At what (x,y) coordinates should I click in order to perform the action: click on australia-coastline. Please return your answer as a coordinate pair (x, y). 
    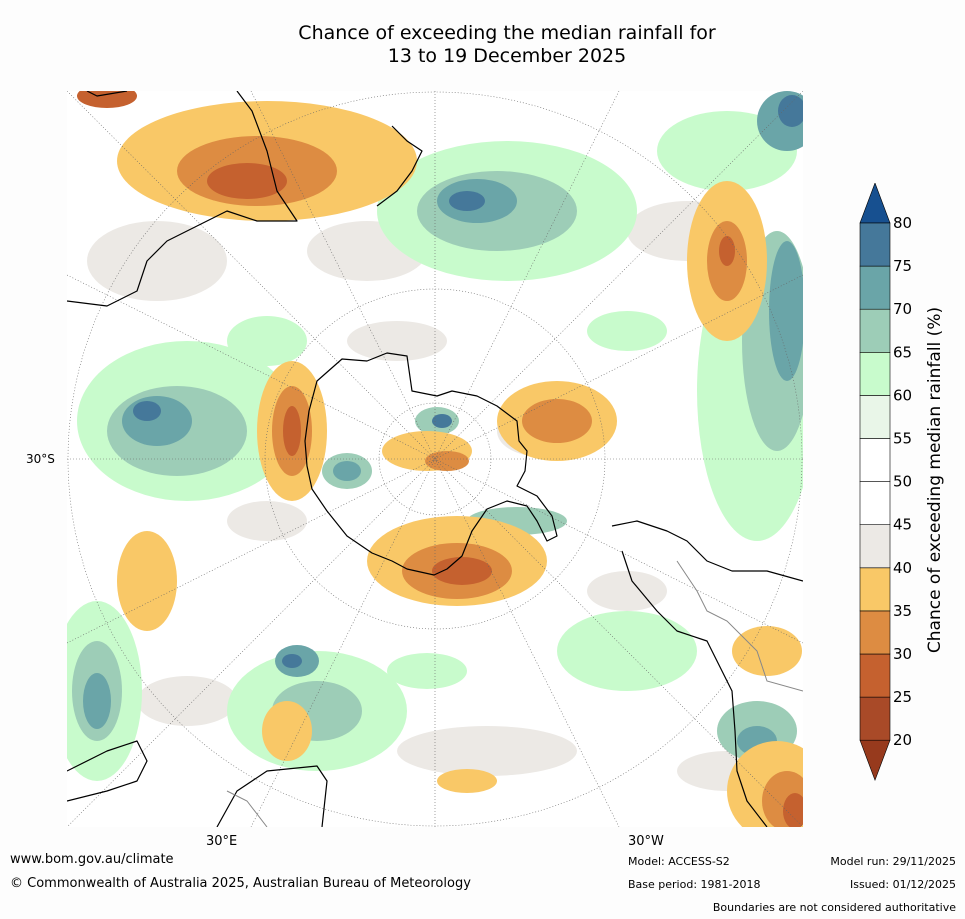
    Looking at the image, I should click on (182, 199).